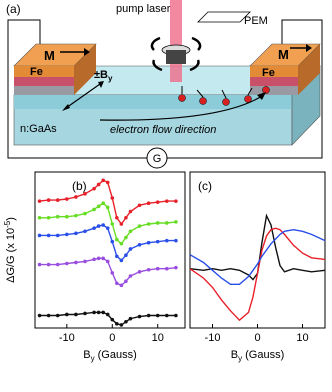  What do you see at coordinates (79, 186) in the screenshot?
I see `panel-label: (b)` at bounding box center [79, 186].